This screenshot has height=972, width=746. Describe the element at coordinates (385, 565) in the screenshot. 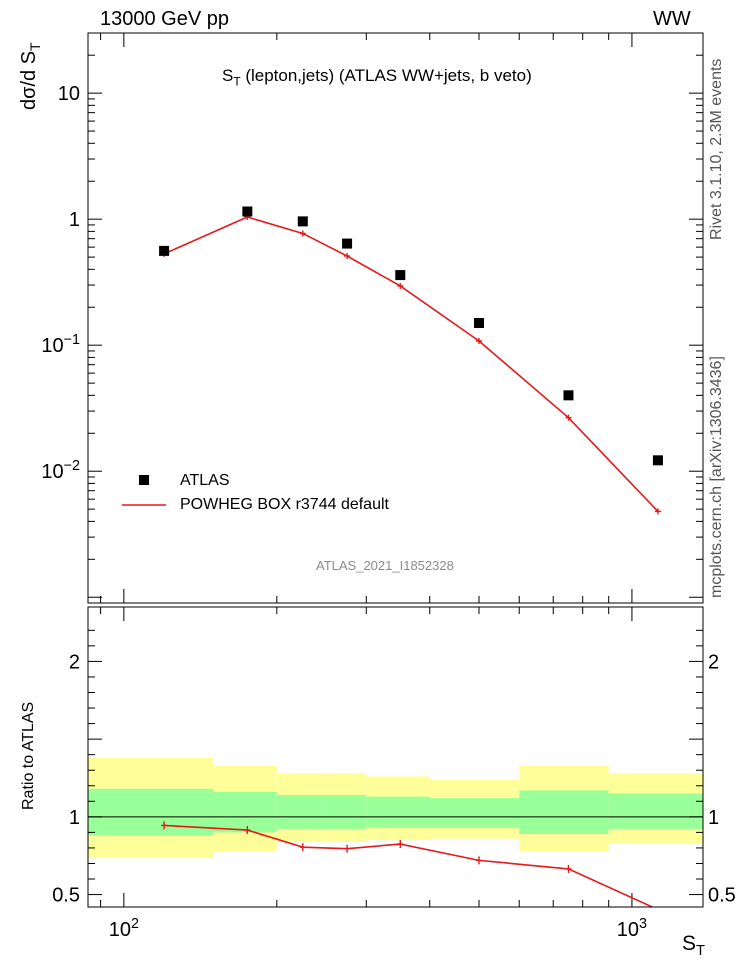

I see `analysis-watermark: ATLAS_2021_I1852328` at that location.